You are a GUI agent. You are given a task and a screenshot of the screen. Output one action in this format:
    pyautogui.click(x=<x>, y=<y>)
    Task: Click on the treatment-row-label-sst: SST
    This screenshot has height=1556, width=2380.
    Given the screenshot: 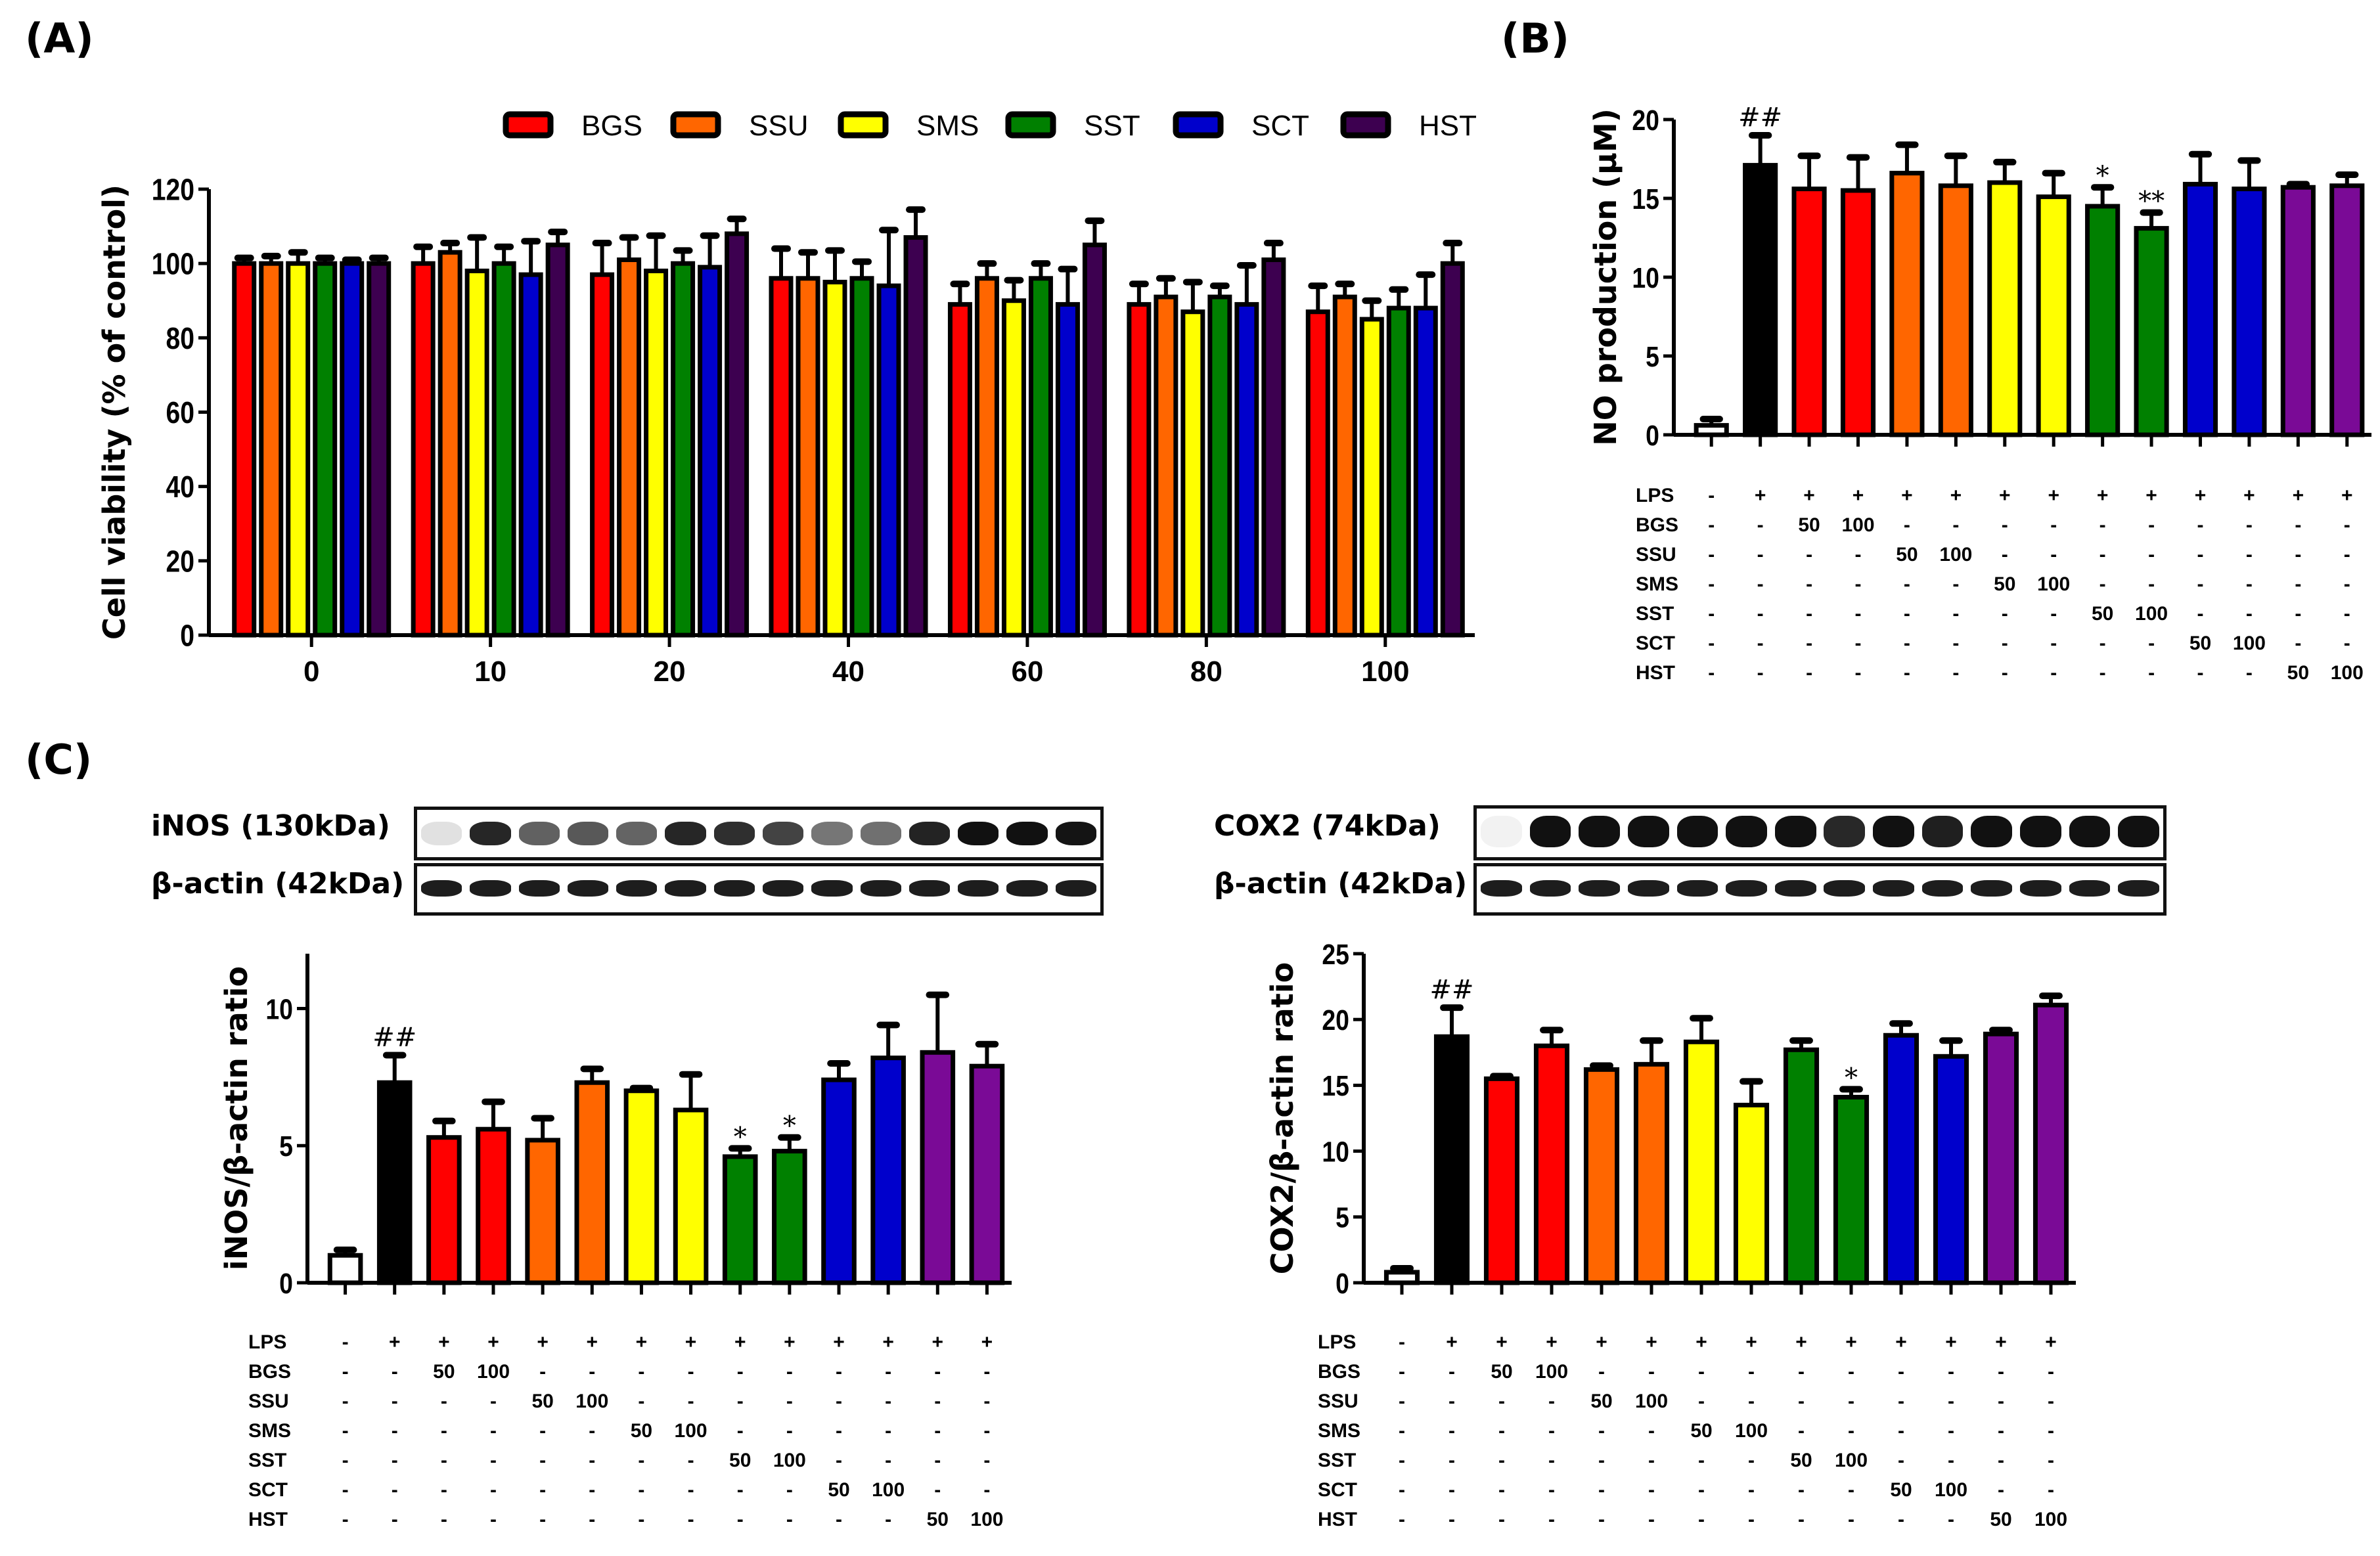 What is the action you would take?
    pyautogui.click(x=267, y=1460)
    